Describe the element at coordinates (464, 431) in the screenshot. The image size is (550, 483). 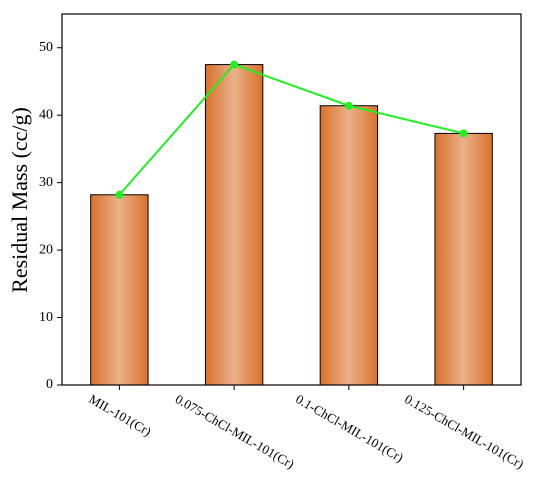
I see `x-tick-label: 0.125-ChCl-MIL-101(Cr)` at that location.